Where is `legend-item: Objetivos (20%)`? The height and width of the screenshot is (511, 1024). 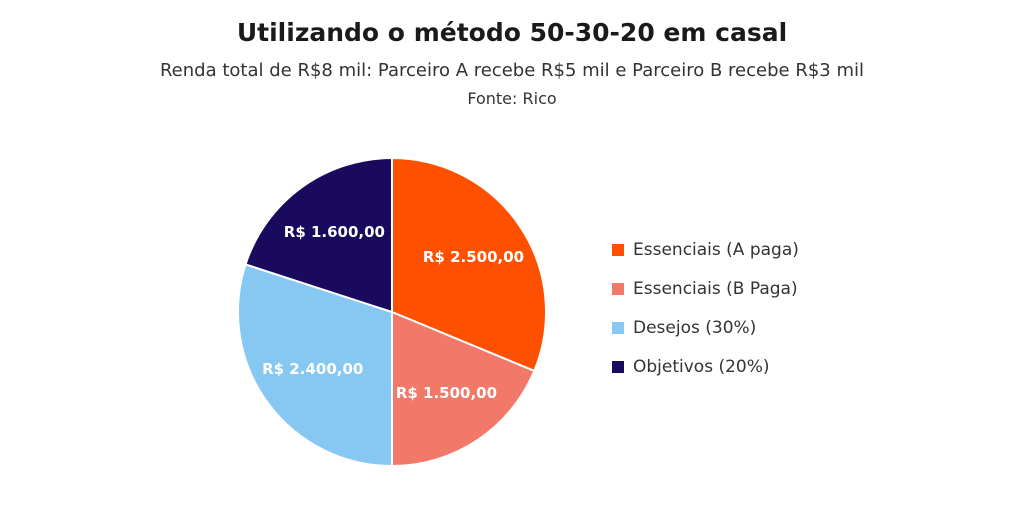
legend-item: Objetivos (20%) is located at coordinates (705, 366).